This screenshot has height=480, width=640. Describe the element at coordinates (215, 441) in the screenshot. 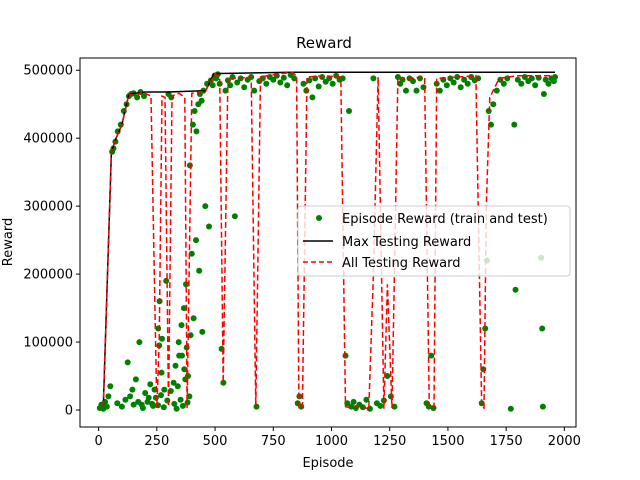

I see `x-tick-label: 500` at that location.